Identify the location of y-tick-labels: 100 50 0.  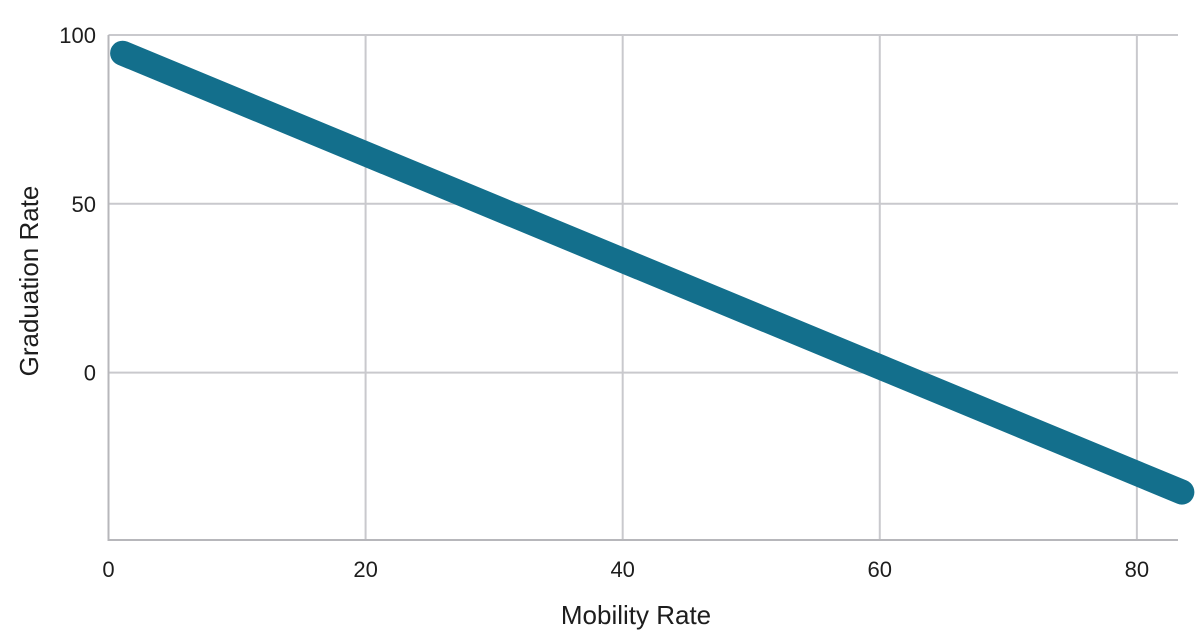
(77, 204).